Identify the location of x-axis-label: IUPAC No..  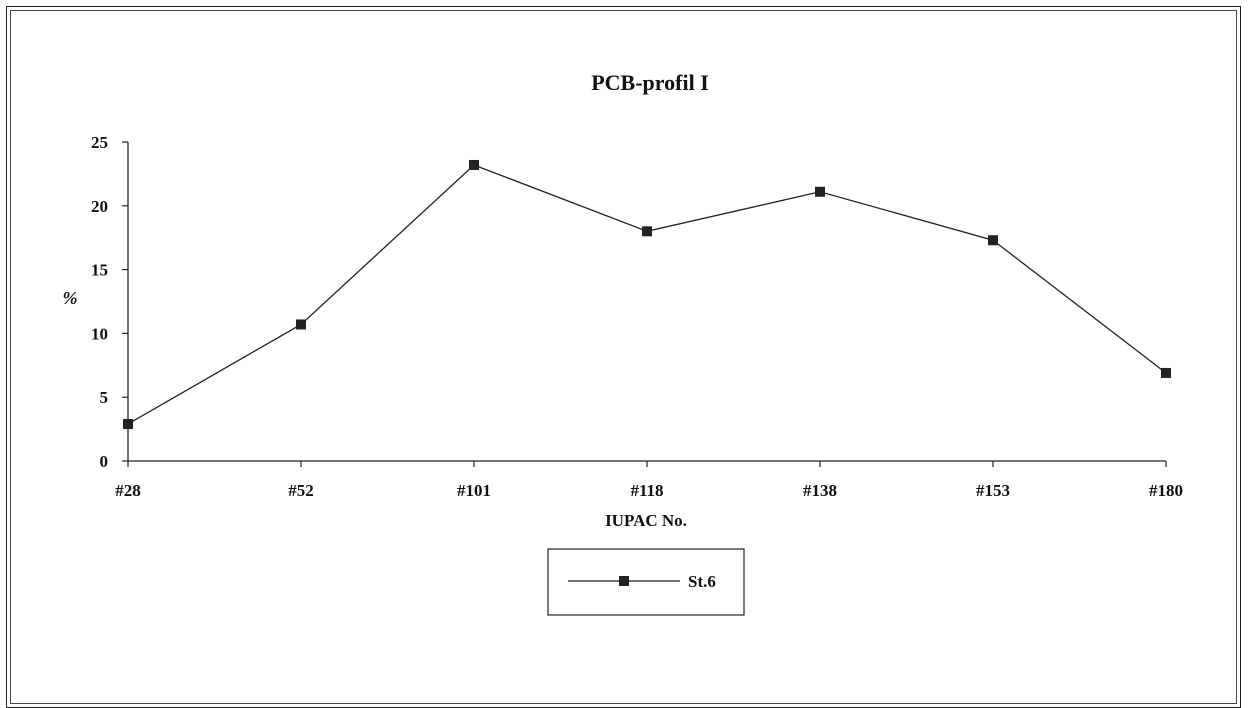
(646, 520).